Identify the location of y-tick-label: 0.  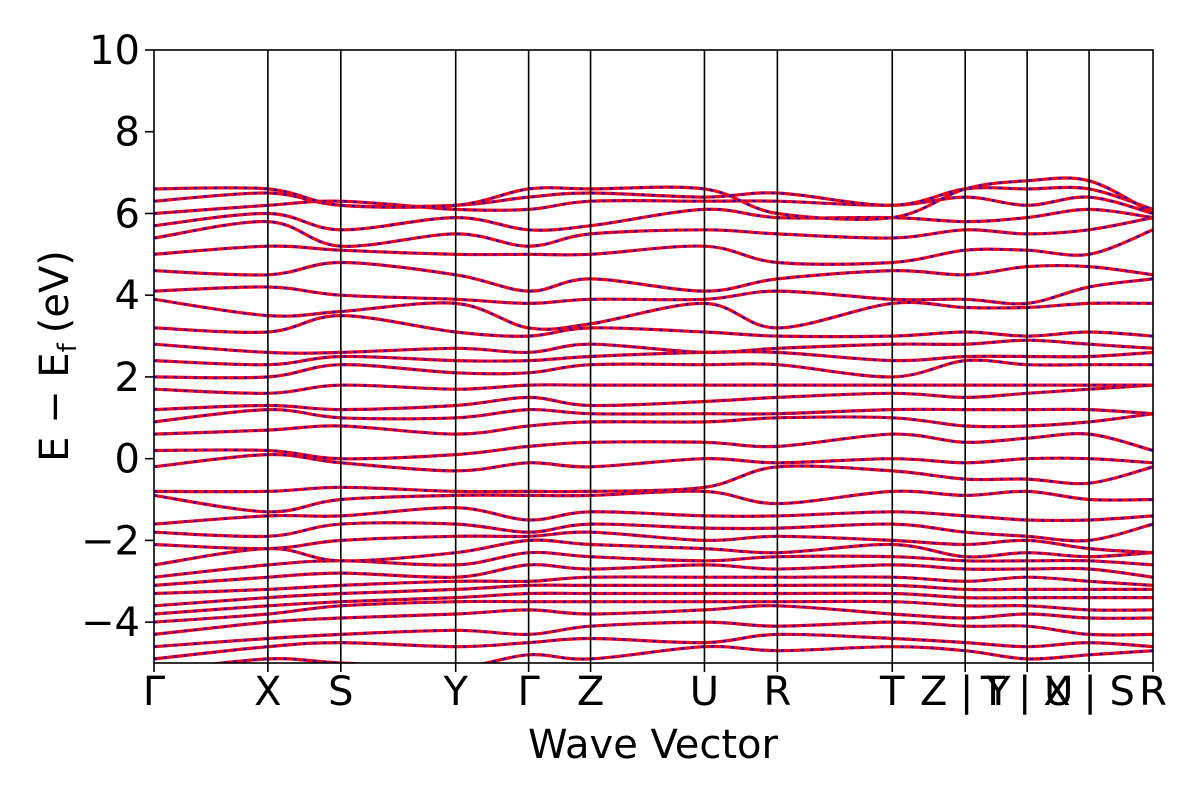
(127, 460).